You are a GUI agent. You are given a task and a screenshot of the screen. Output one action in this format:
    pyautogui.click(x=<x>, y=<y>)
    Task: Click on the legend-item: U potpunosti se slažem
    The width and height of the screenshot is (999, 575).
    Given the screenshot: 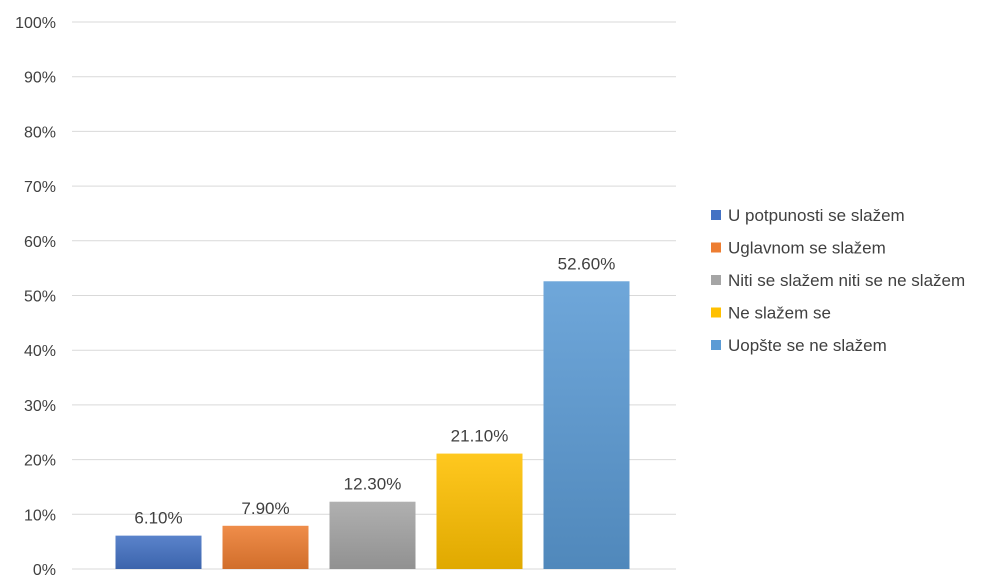 What is the action you would take?
    pyautogui.click(x=808, y=215)
    